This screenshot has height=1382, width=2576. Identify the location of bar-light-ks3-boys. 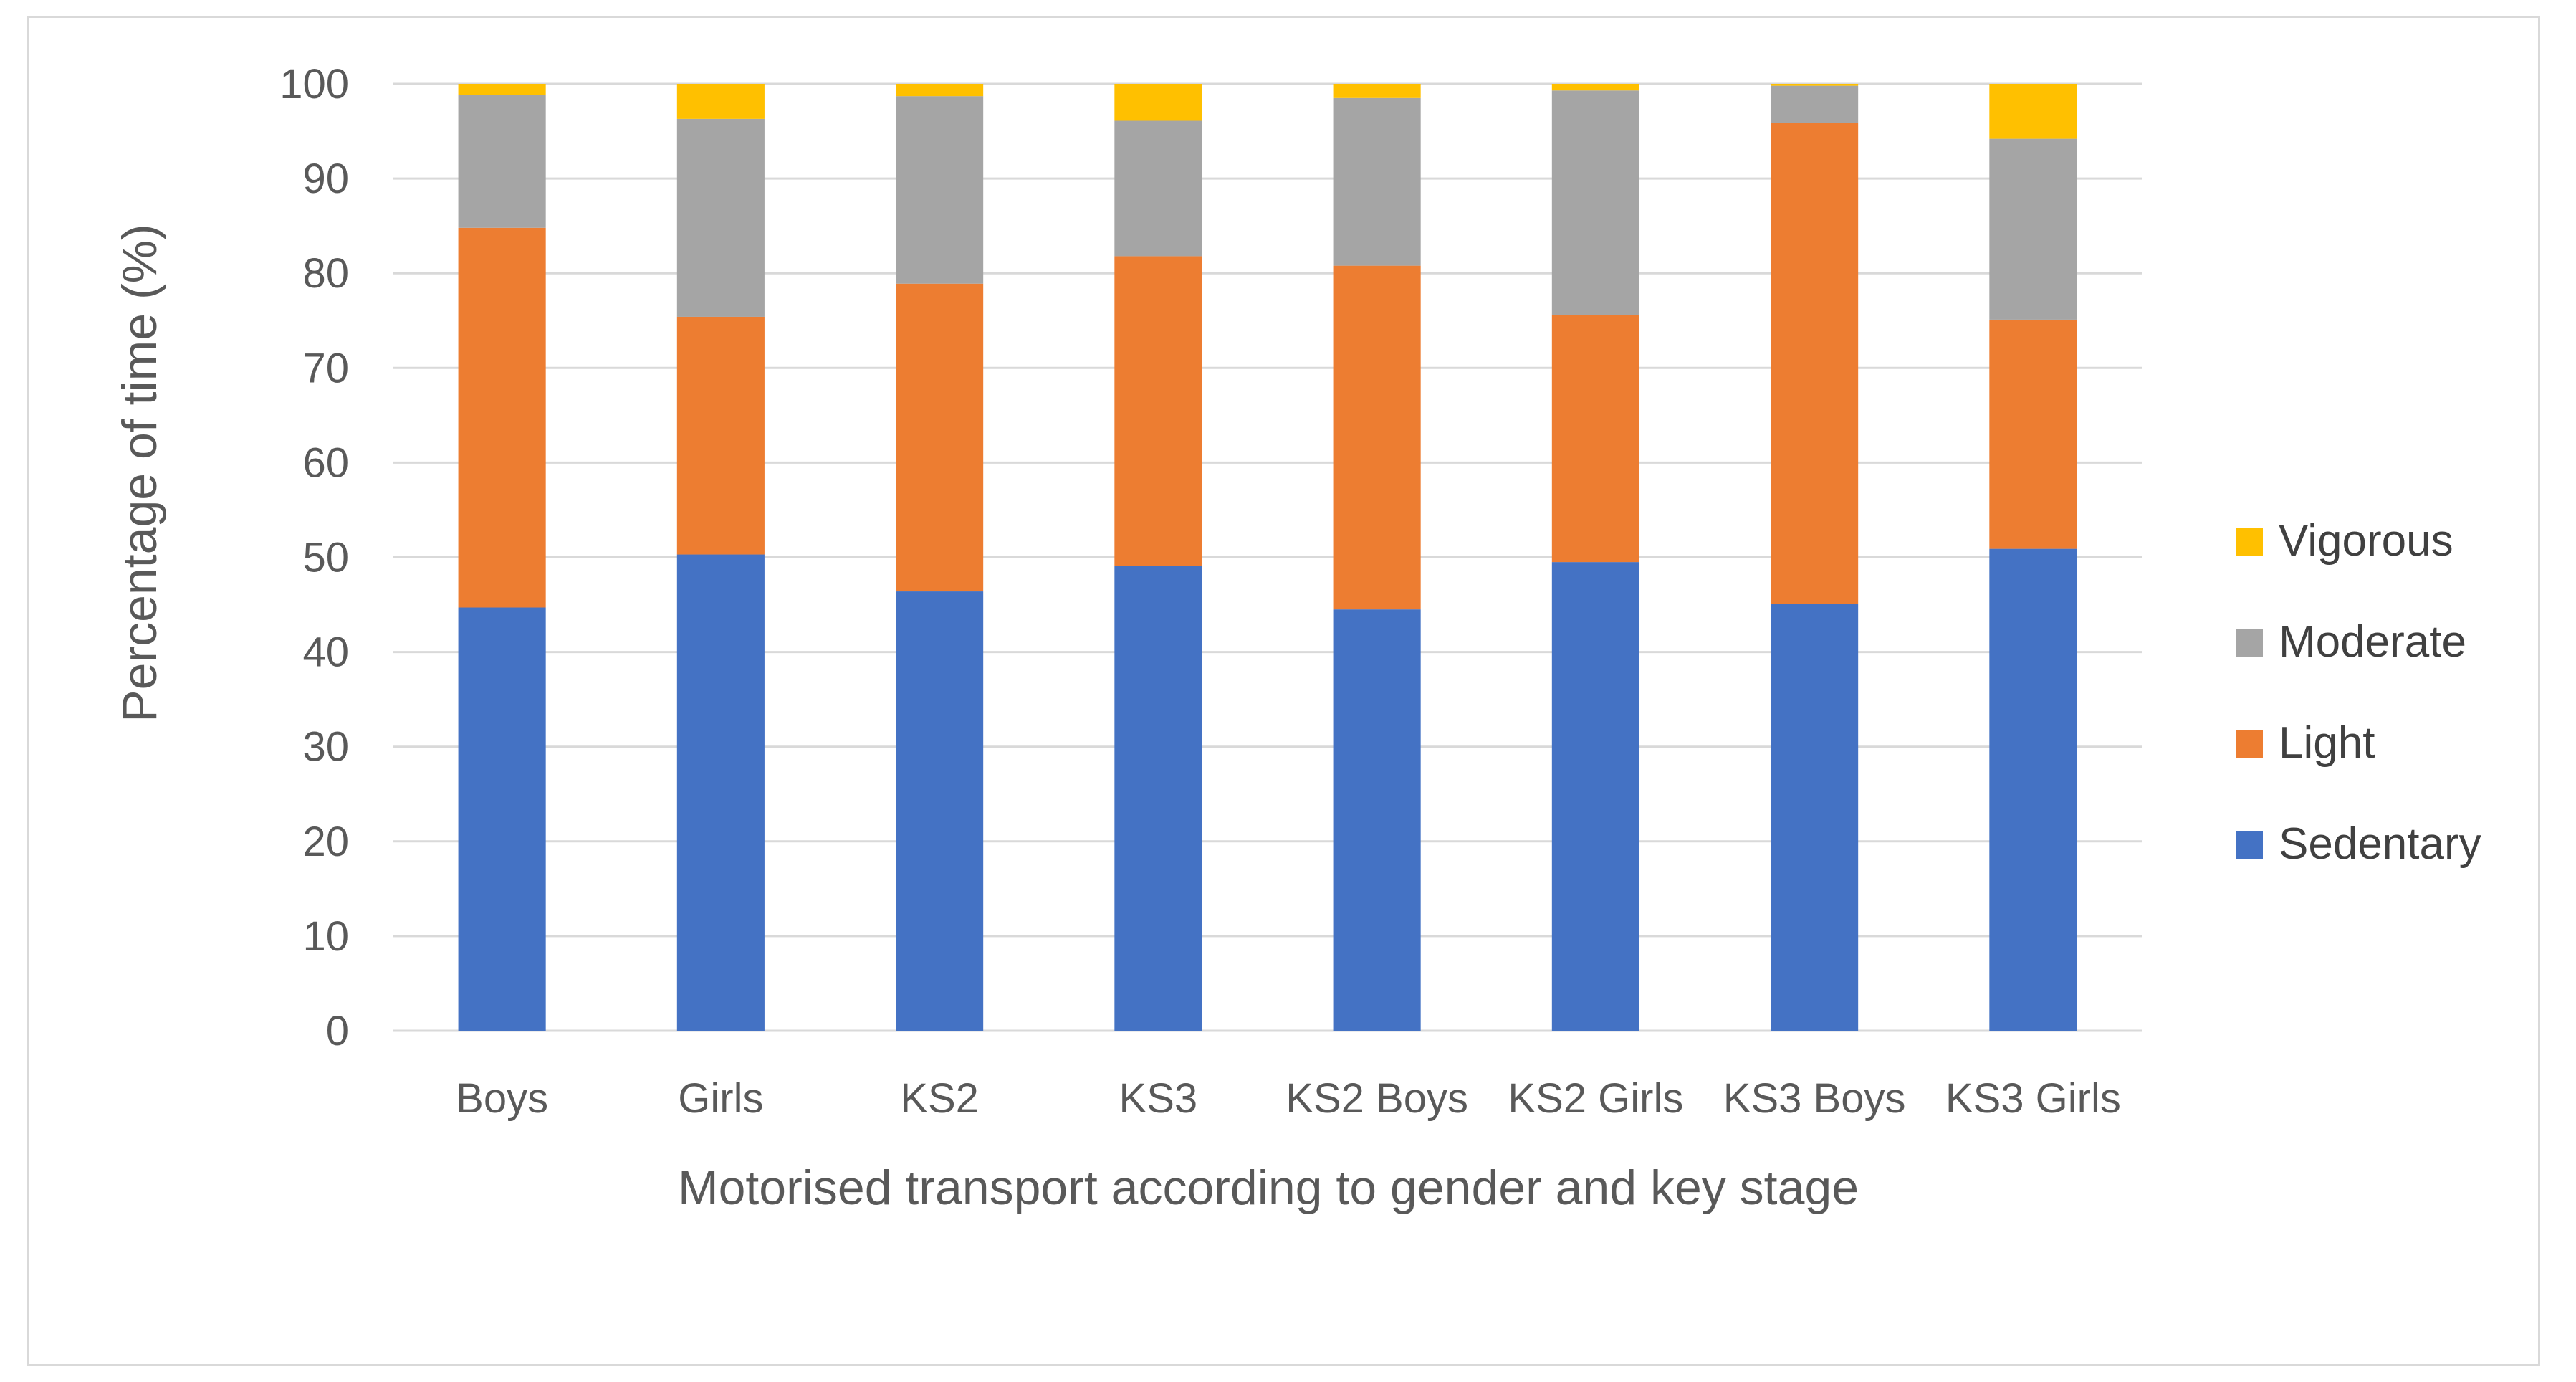
(1815, 363).